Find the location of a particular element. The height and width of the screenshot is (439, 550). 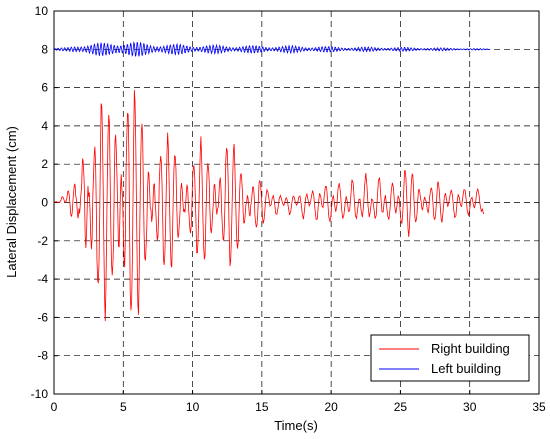

y-tick-label: 4 is located at coordinates (44, 126).